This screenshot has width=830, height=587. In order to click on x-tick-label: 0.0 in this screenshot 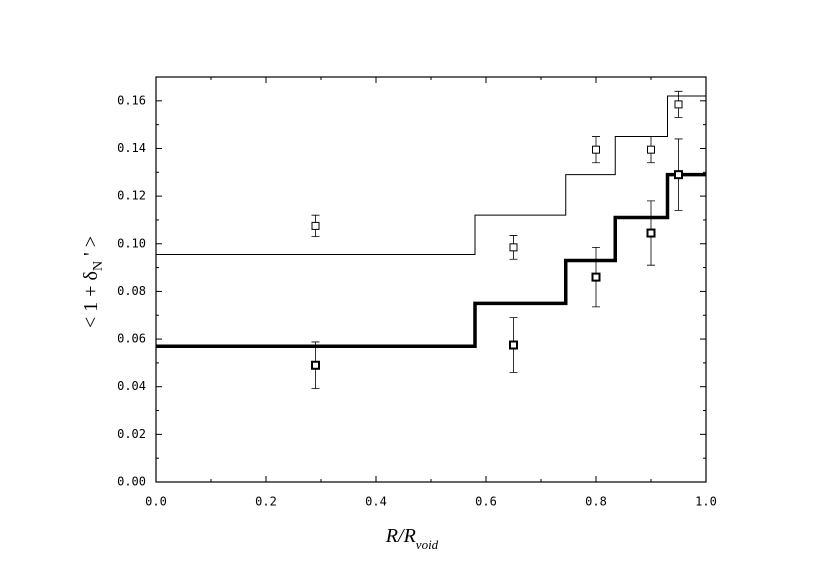, I will do `click(156, 502)`.